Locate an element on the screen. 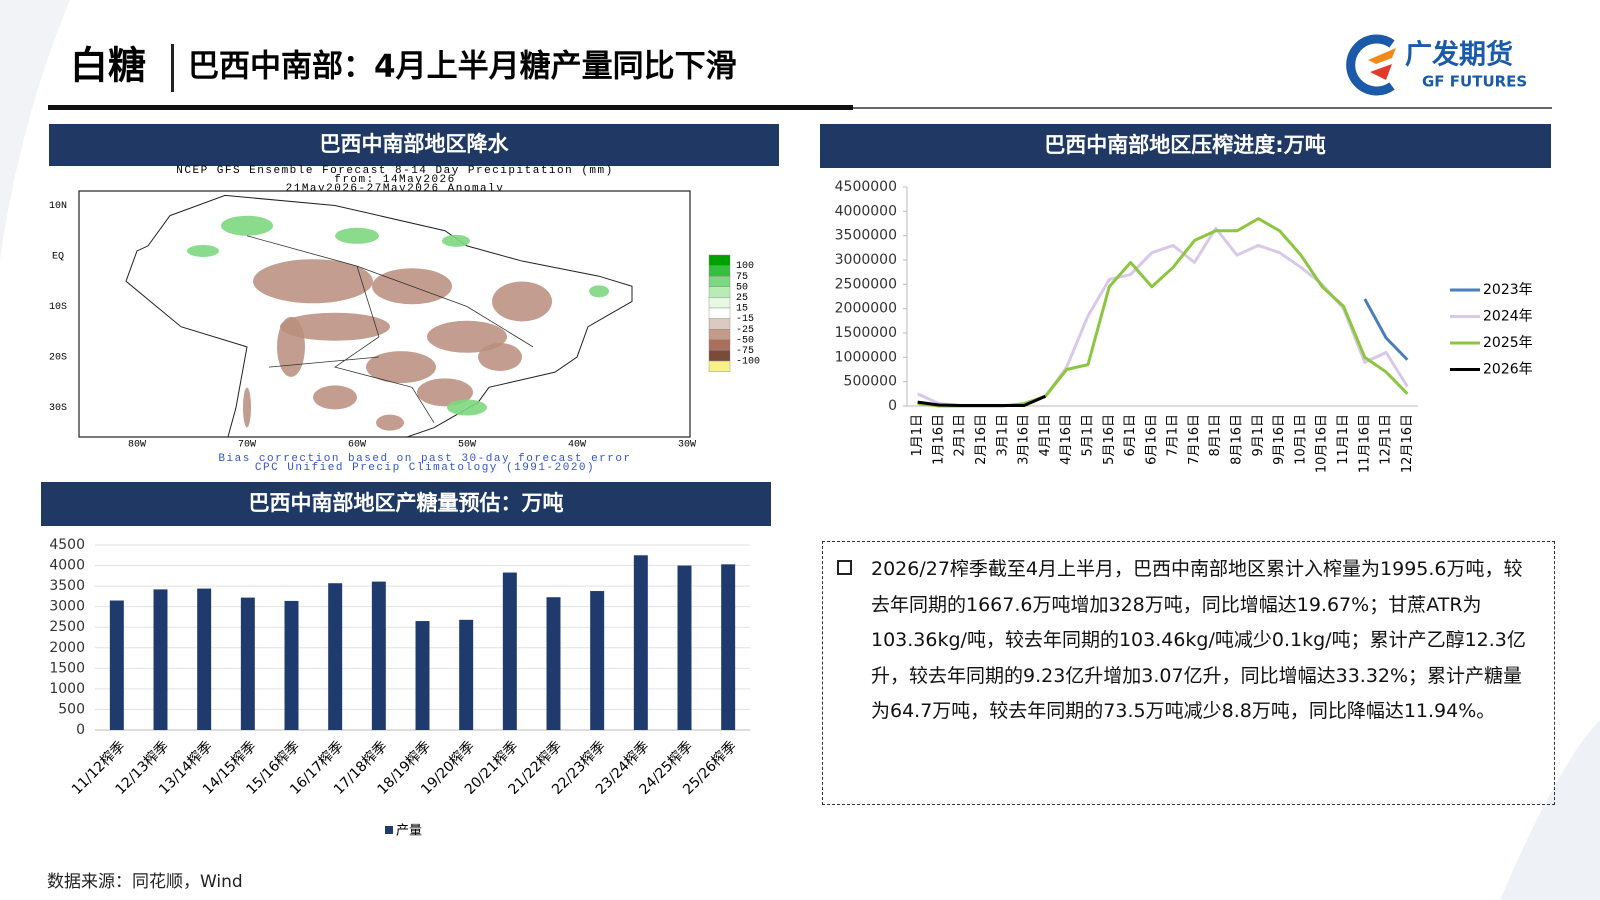  x-tick-label: 3月1日 is located at coordinates (1002, 435).